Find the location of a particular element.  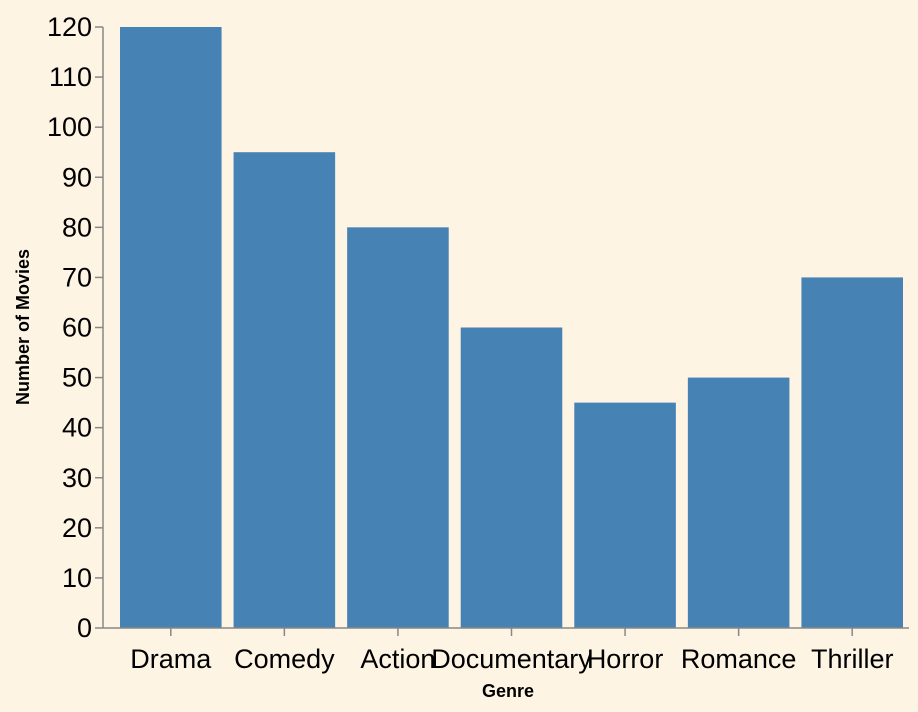

y-axis-title: Number of Movies is located at coordinates (23, 327).